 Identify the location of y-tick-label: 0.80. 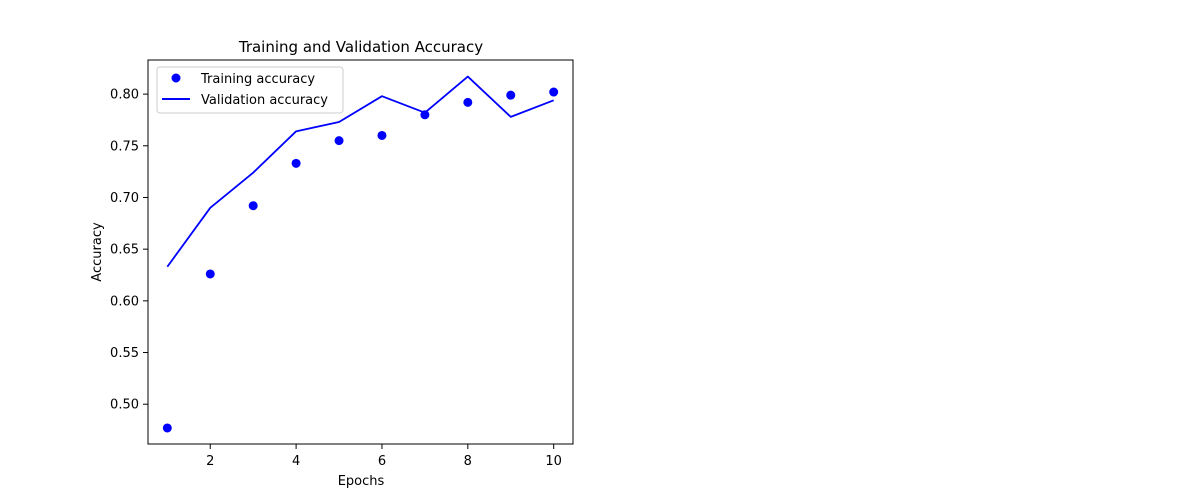
(124, 95).